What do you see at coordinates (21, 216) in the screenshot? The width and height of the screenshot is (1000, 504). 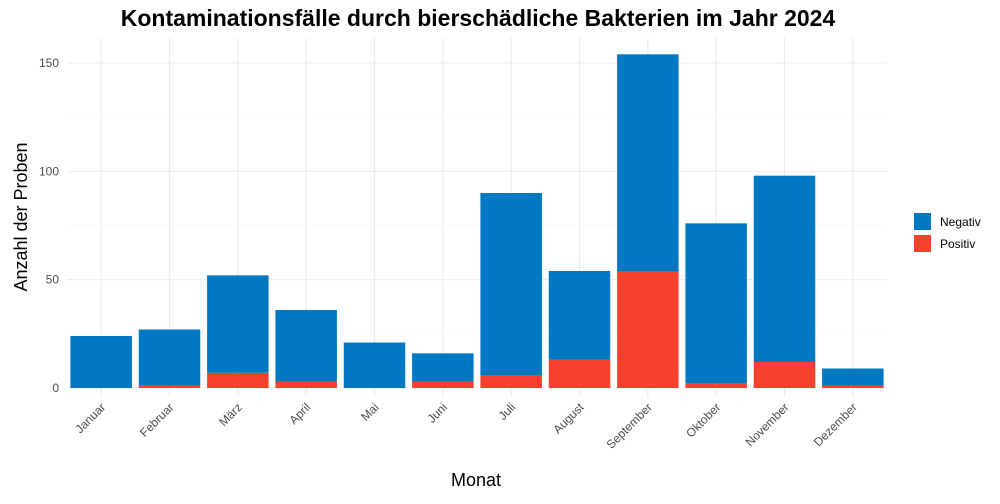 I see `y-axis-title: Anzahl der Proben` at bounding box center [21, 216].